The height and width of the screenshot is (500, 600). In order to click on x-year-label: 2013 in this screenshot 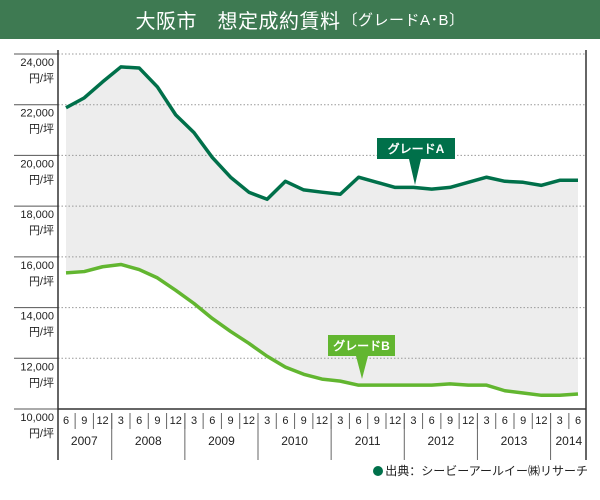, I will do `click(514, 441)`.